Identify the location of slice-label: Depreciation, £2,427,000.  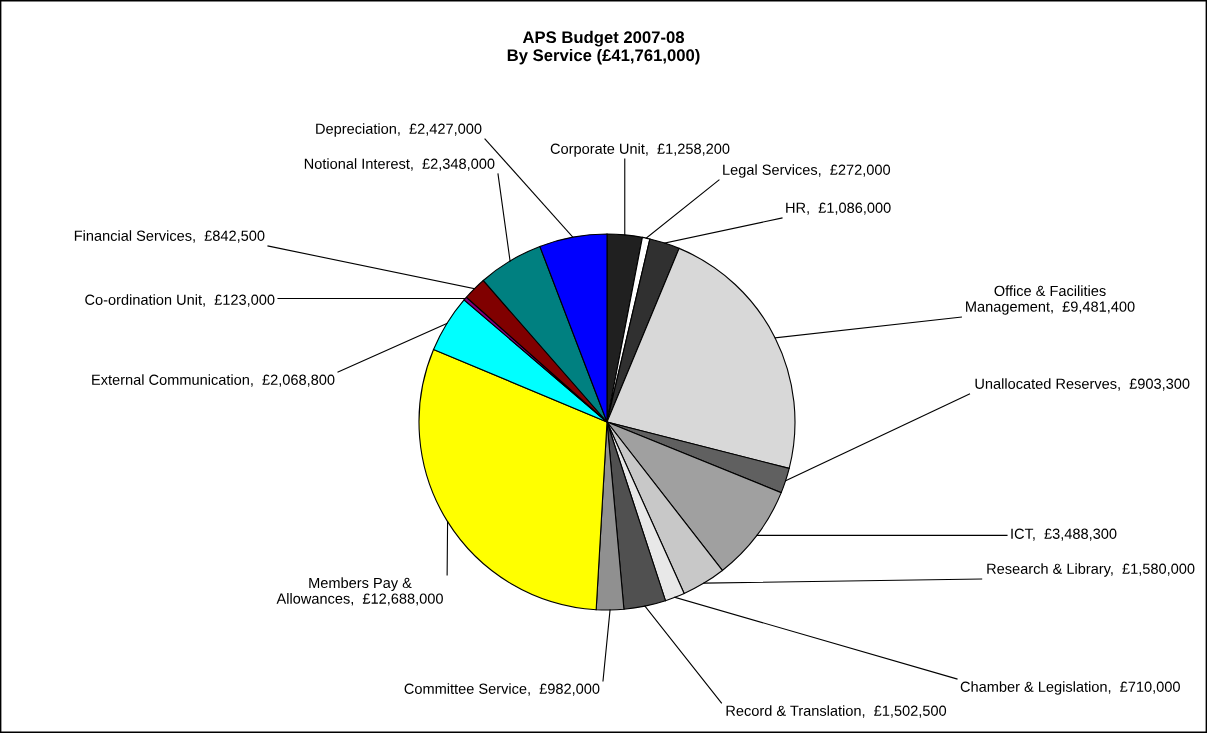
(399, 130).